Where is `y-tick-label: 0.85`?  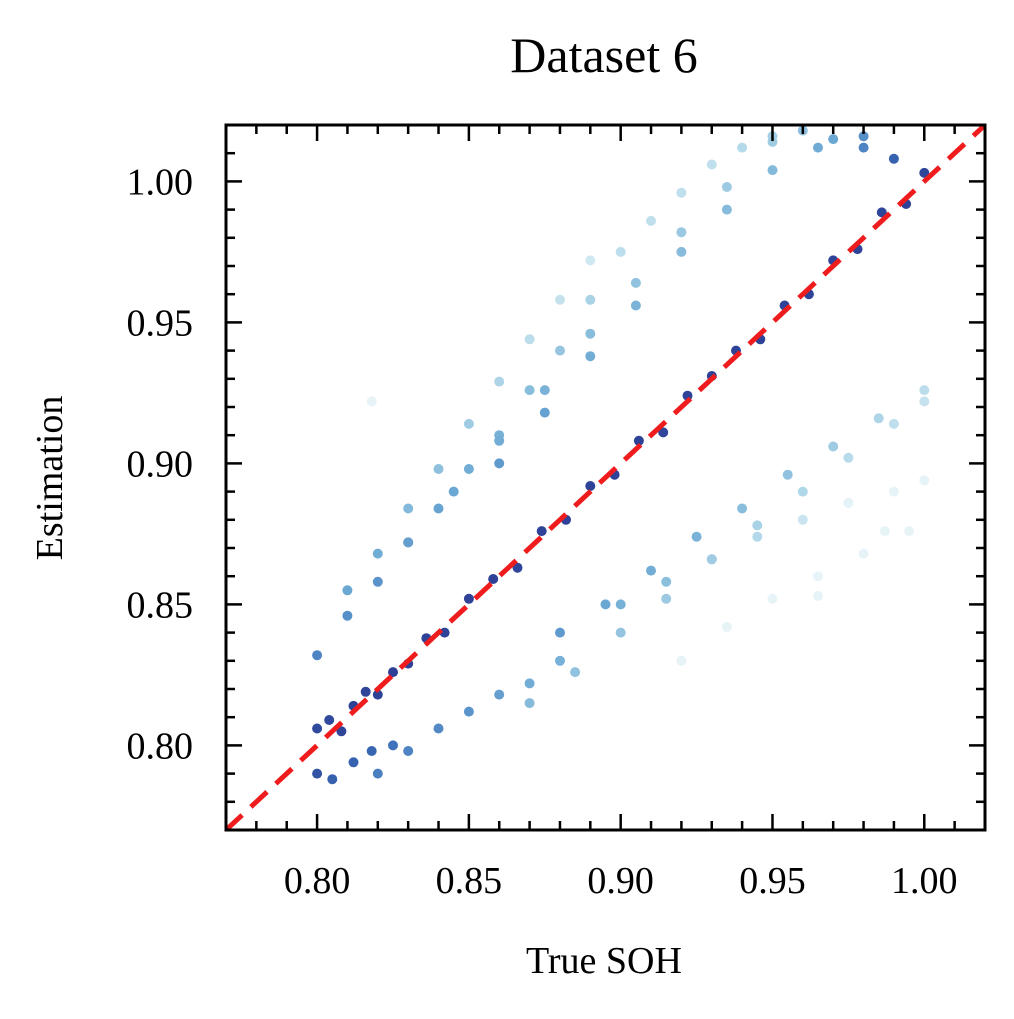 y-tick-label: 0.85 is located at coordinates (160, 605).